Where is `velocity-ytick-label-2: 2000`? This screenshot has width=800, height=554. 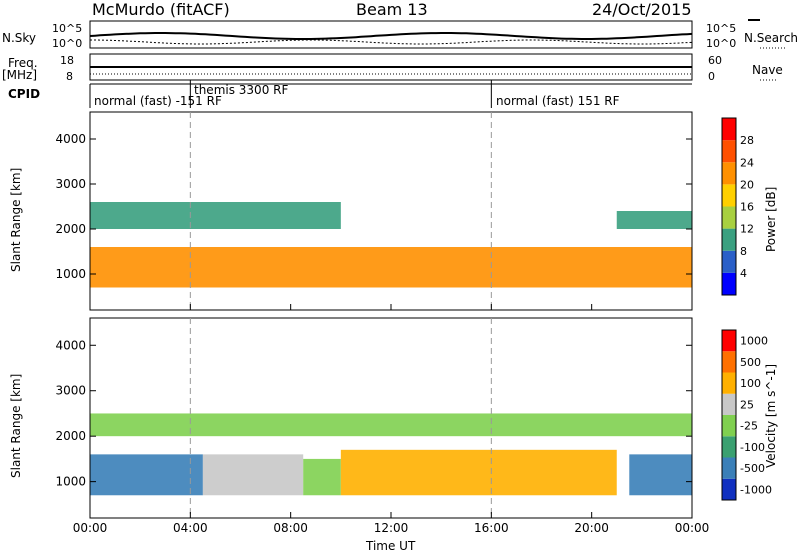 velocity-ytick-label-2: 2000 is located at coordinates (70, 436).